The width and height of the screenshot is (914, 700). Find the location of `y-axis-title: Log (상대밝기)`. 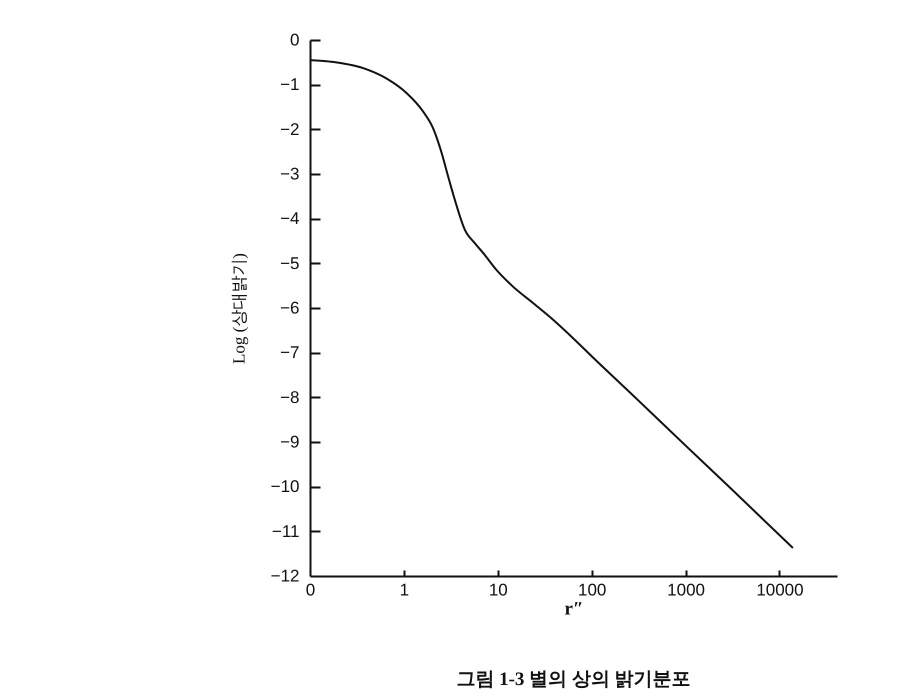

y-axis-title: Log (상대밝기) is located at coordinates (239, 308).